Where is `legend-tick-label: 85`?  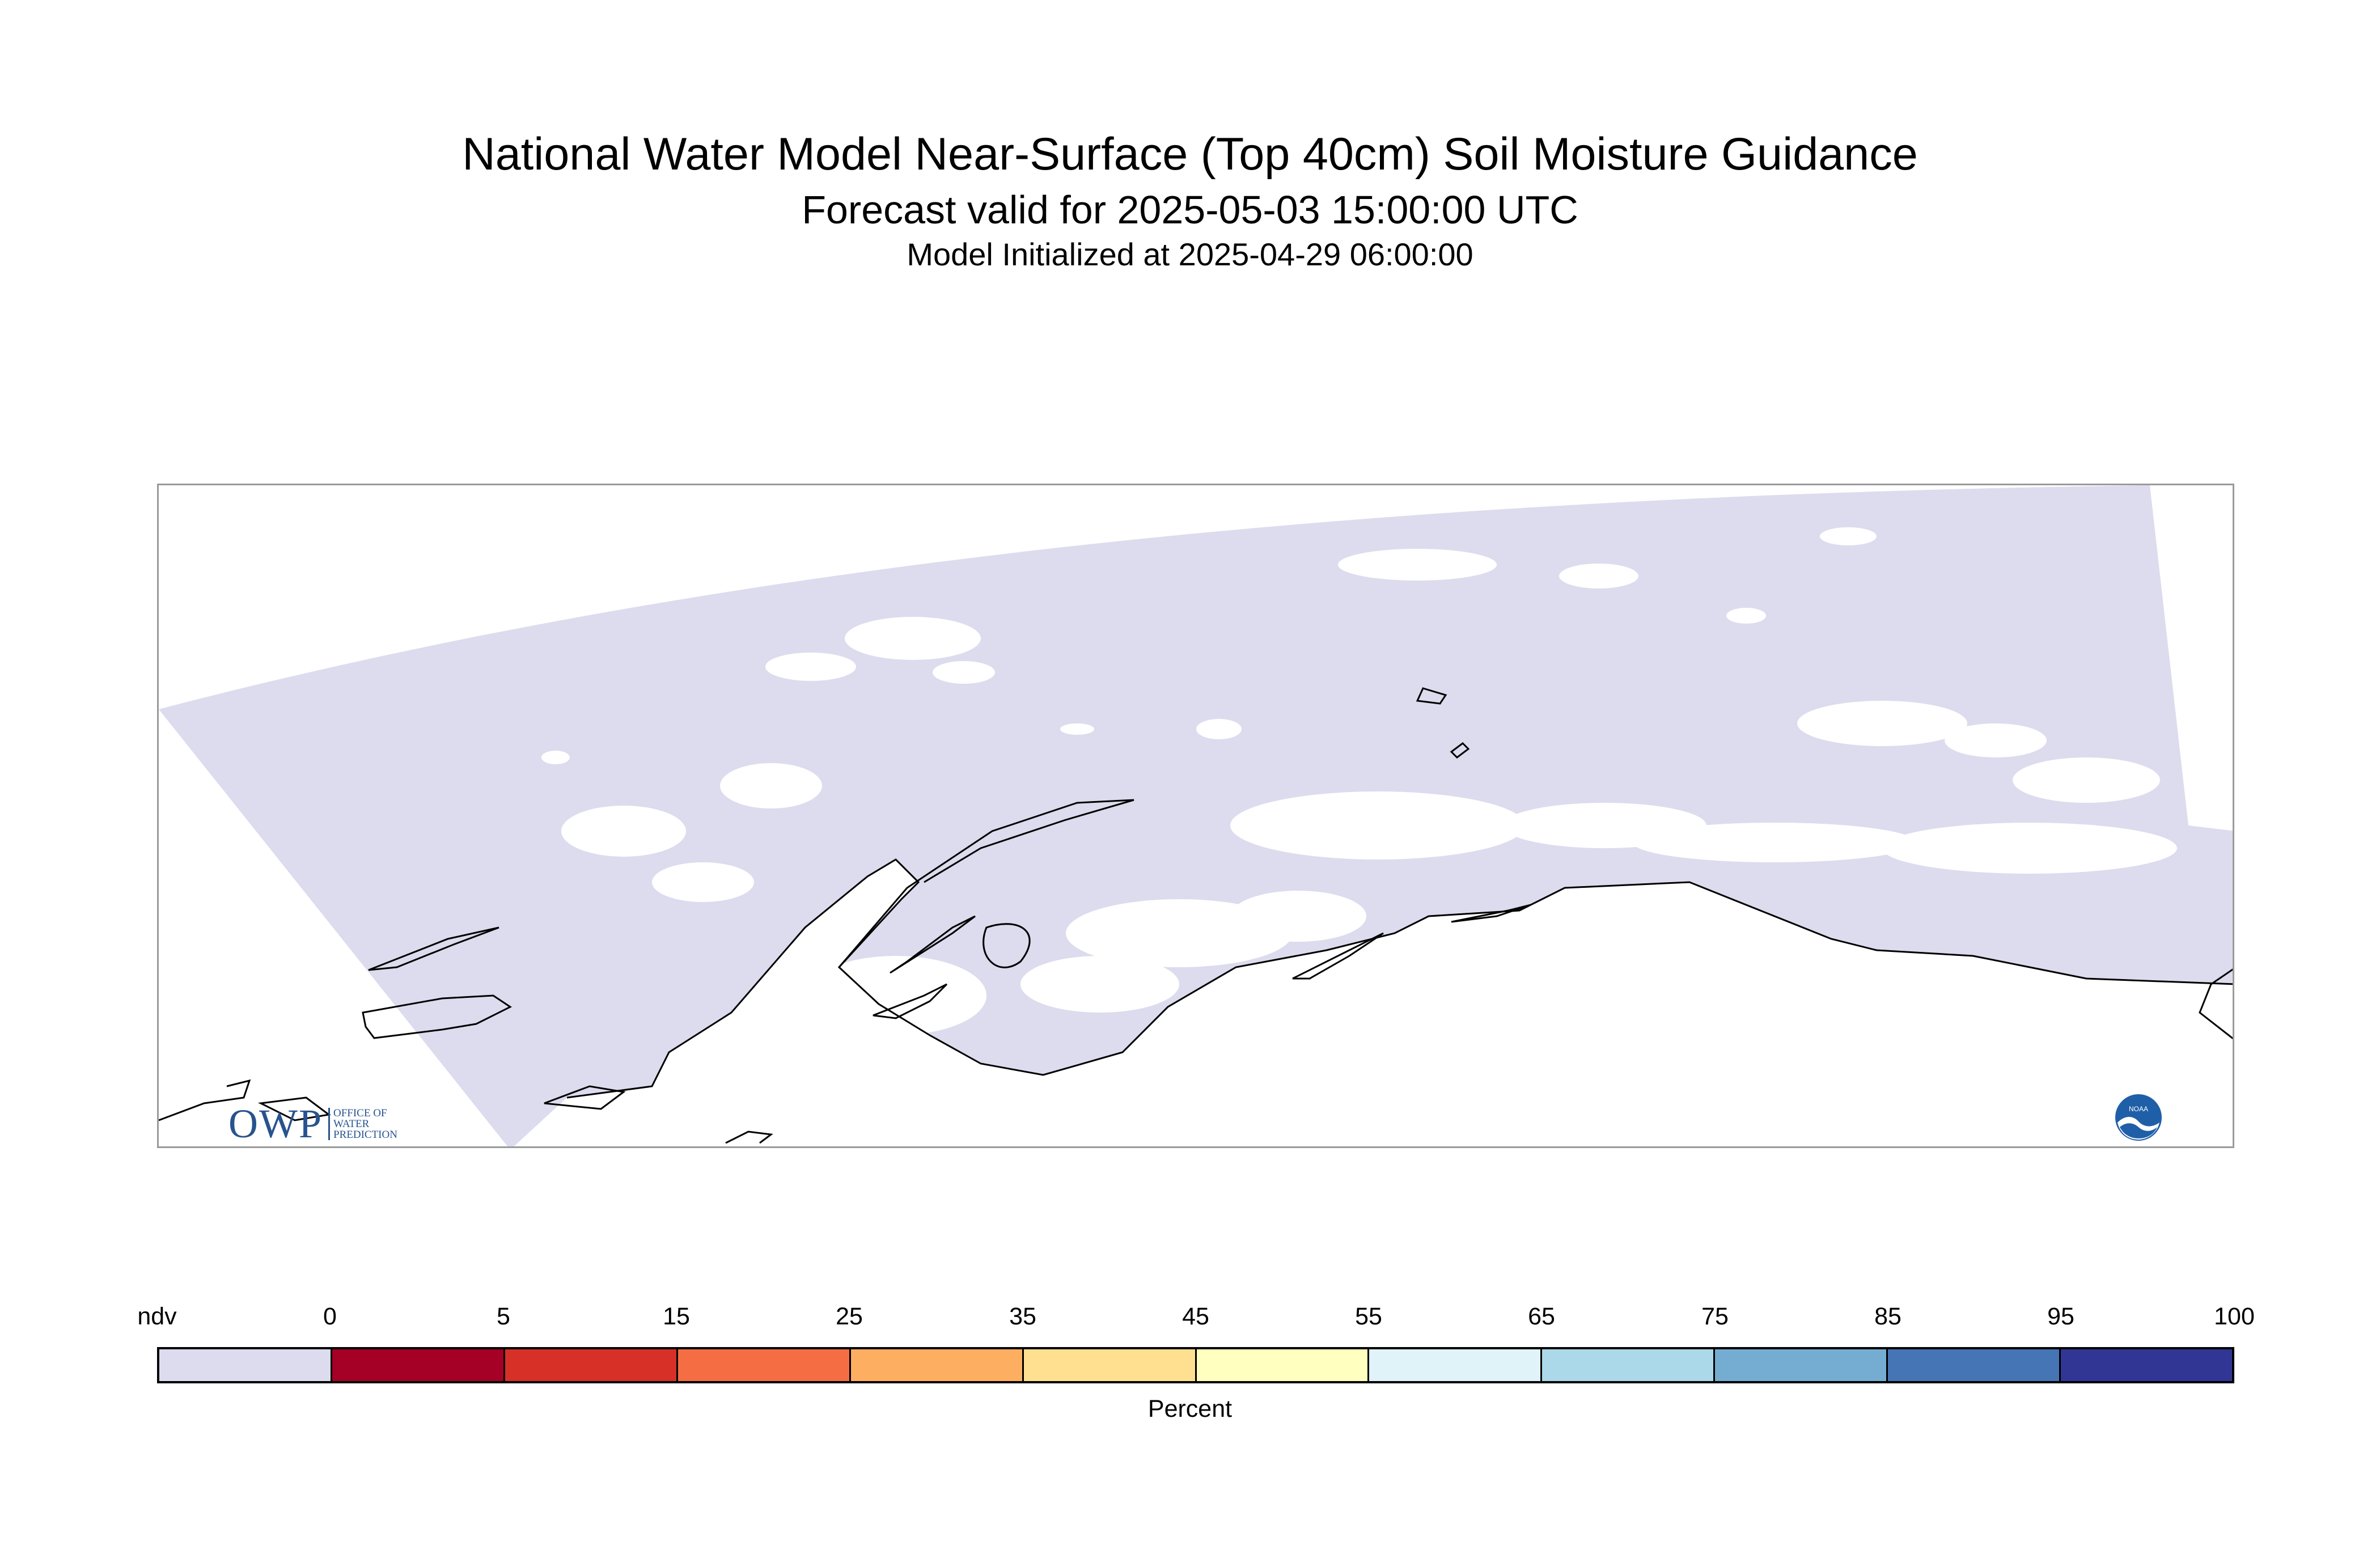
legend-tick-label: 85 is located at coordinates (1888, 1316).